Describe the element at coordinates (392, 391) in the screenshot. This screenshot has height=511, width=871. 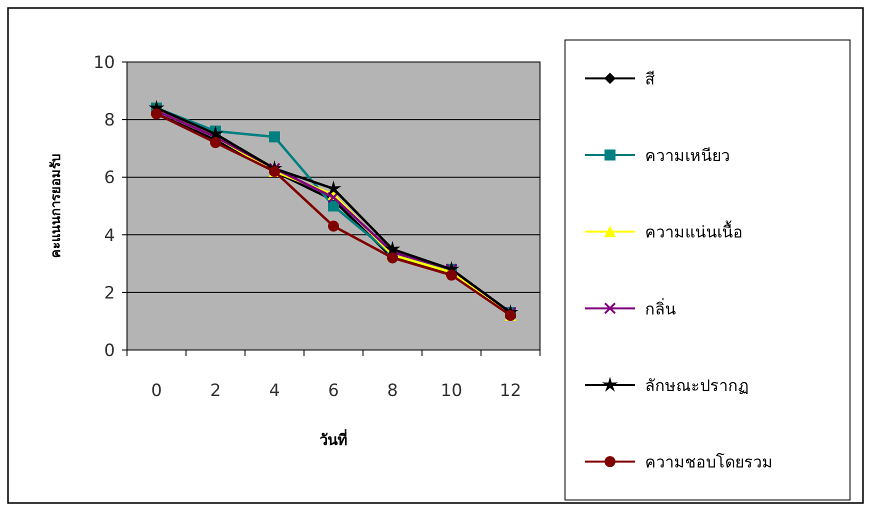
I see `x-tick-label: 8` at that location.